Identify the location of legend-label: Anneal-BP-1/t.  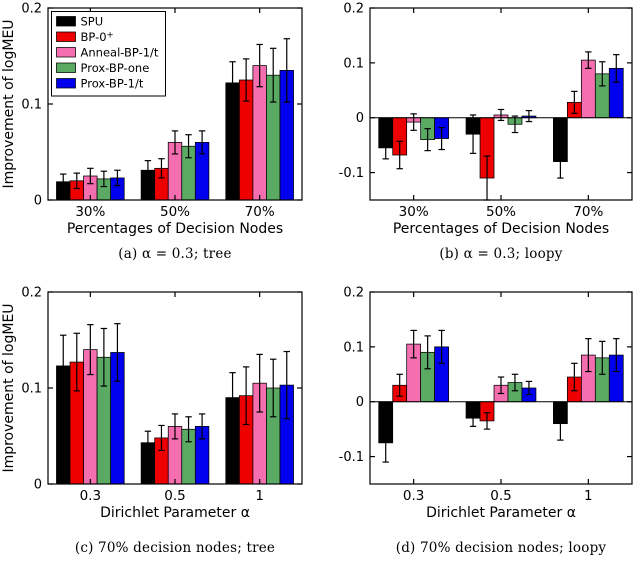
(120, 53).